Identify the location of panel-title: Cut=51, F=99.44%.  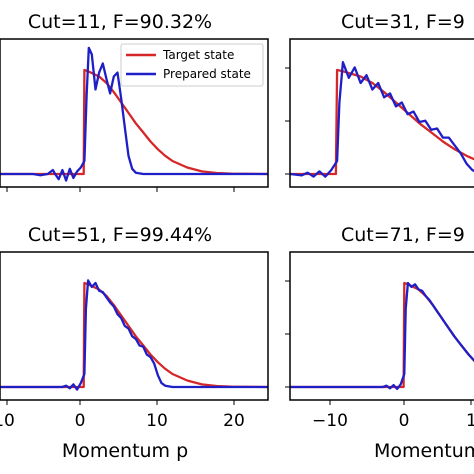
(120, 235).